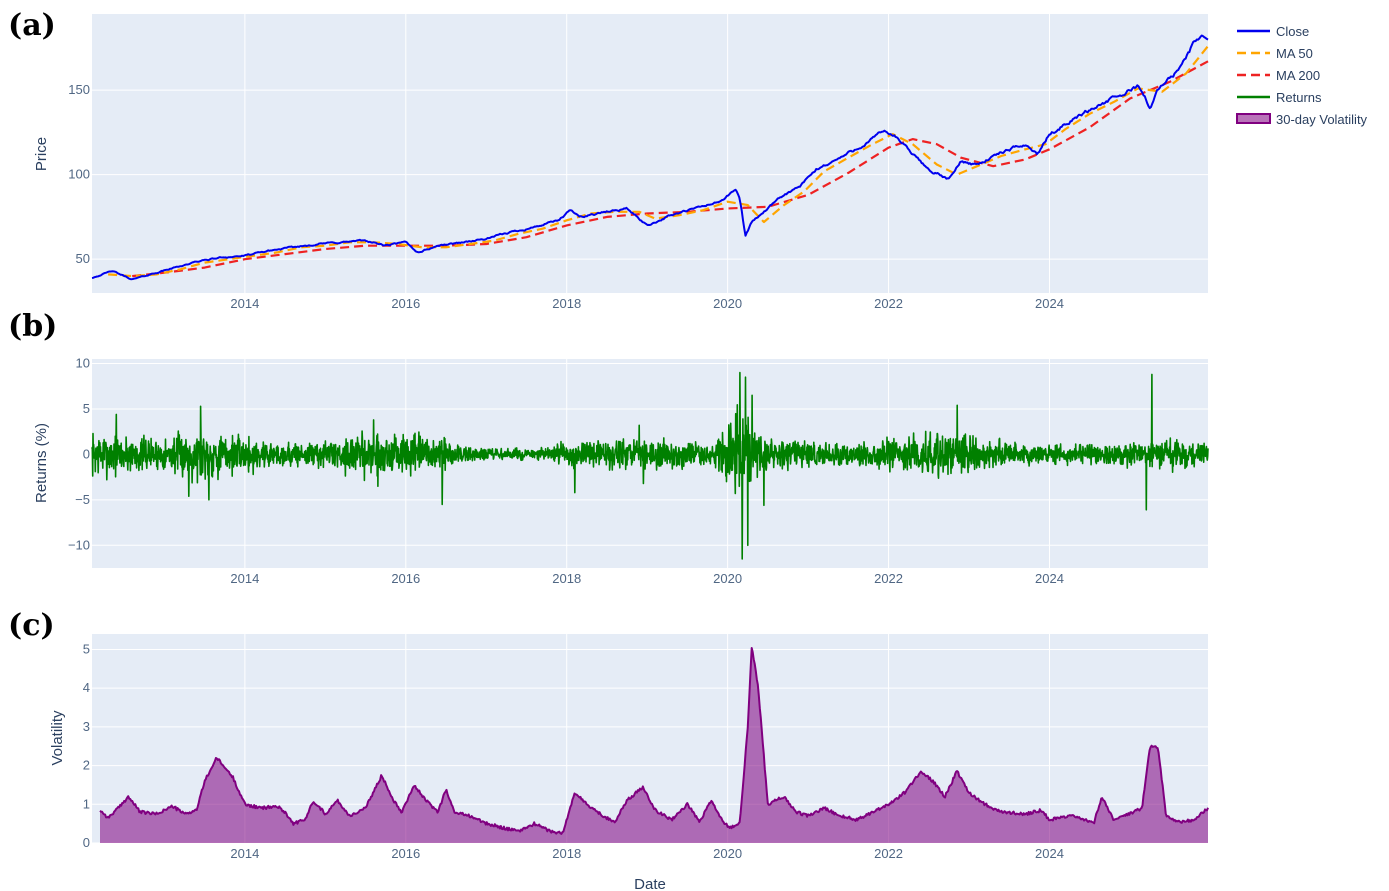 The height and width of the screenshot is (891, 1389). Describe the element at coordinates (650, 883) in the screenshot. I see `panel-c-x-axis-title: Date` at that location.